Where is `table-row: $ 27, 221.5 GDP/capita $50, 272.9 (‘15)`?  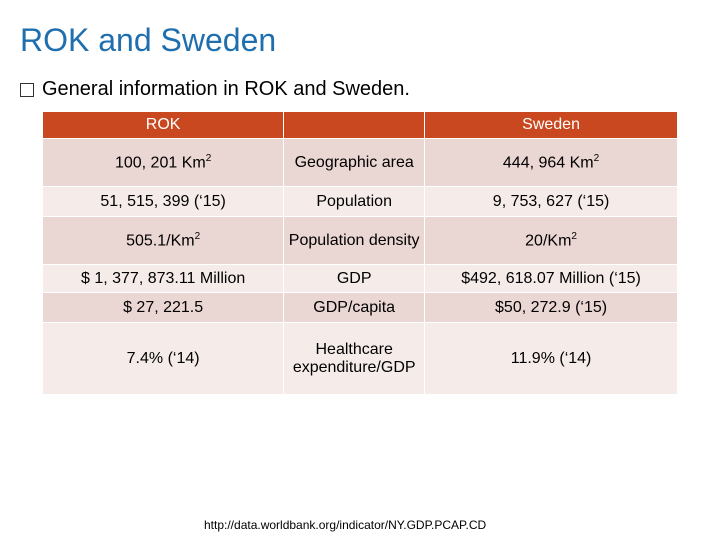
table-row: $ 27, 221.5 GDP/capita $50, 272.9 (‘15) is located at coordinates (359, 307).